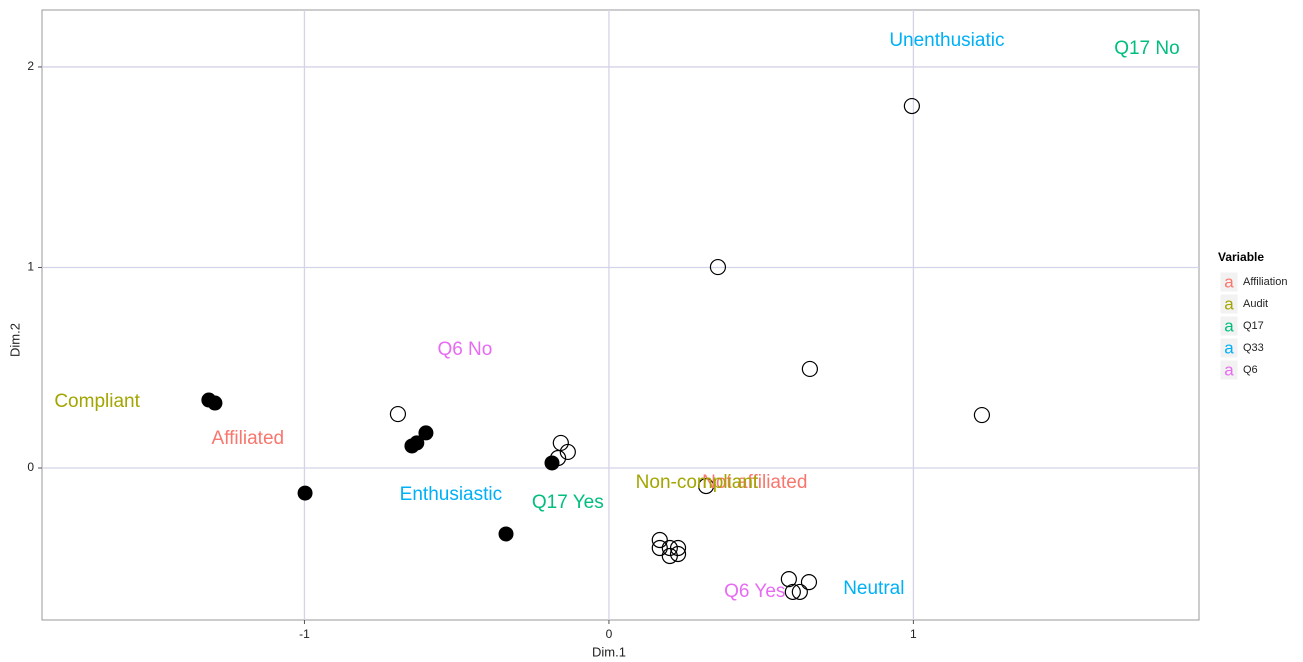 The width and height of the screenshot is (1303, 662). Describe the element at coordinates (97, 401) in the screenshot. I see `category-label: Compliant` at that location.